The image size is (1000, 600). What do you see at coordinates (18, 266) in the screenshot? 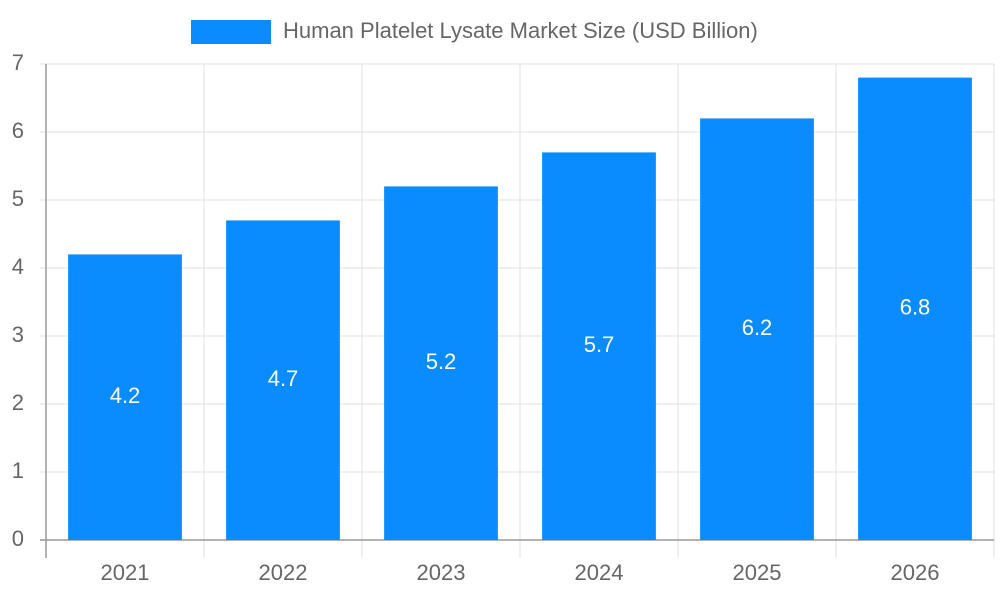
I see `y-tick-label: 4` at bounding box center [18, 266].